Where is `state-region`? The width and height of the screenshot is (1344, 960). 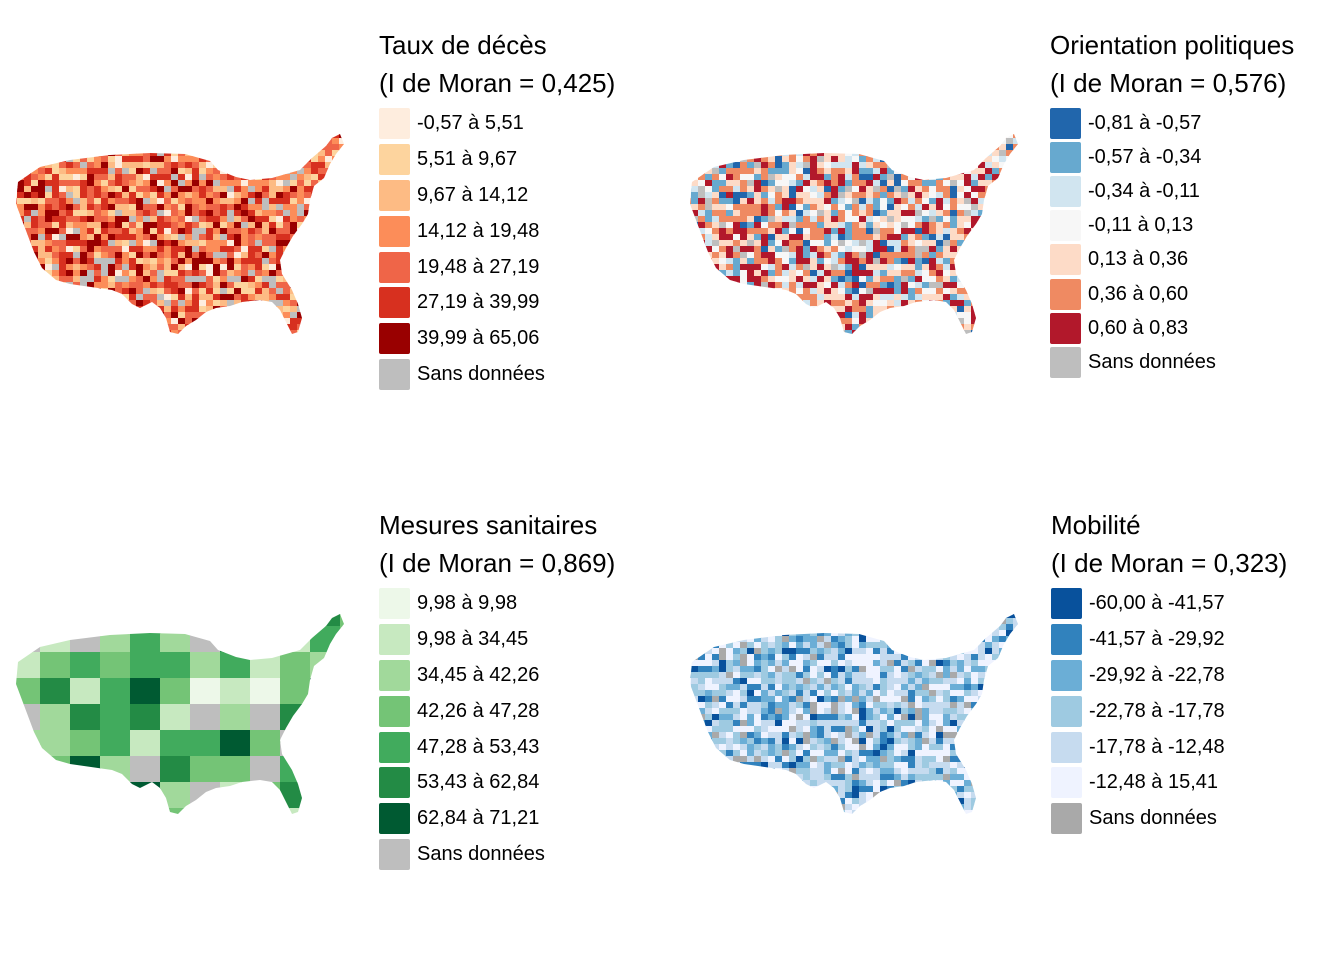 state-region is located at coordinates (55, 743).